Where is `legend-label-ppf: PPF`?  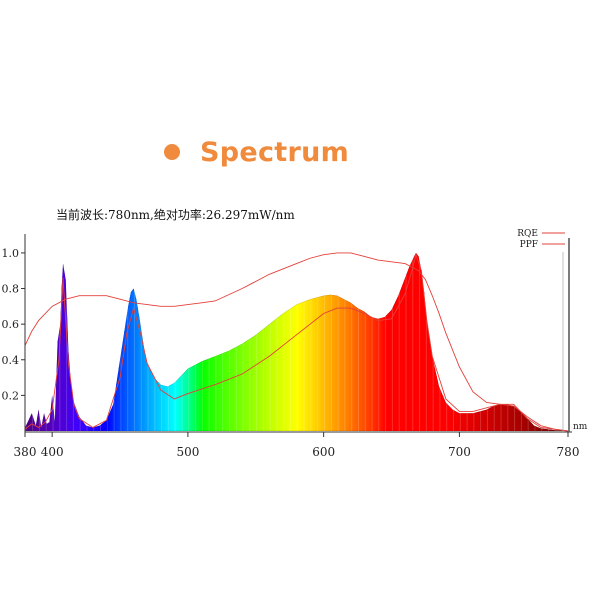
legend-label-ppf: PPF is located at coordinates (529, 245).